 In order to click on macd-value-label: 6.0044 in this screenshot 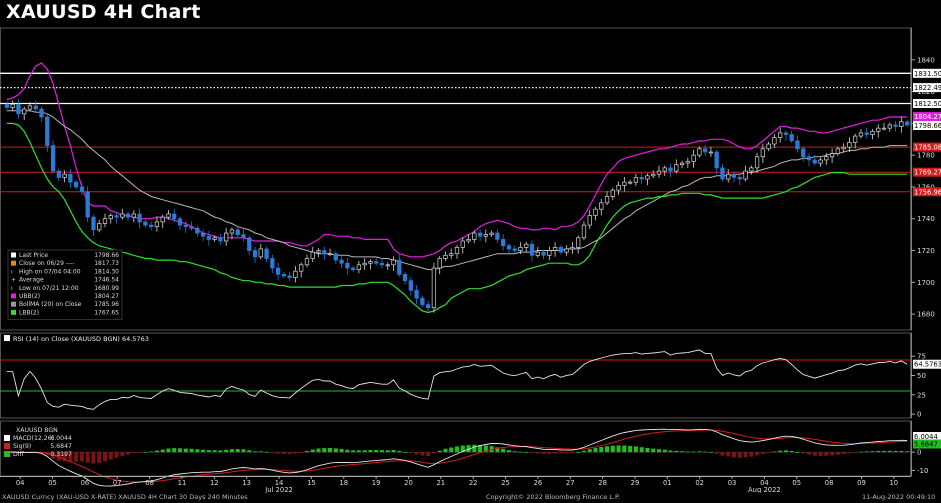, I will do `click(926, 437)`.